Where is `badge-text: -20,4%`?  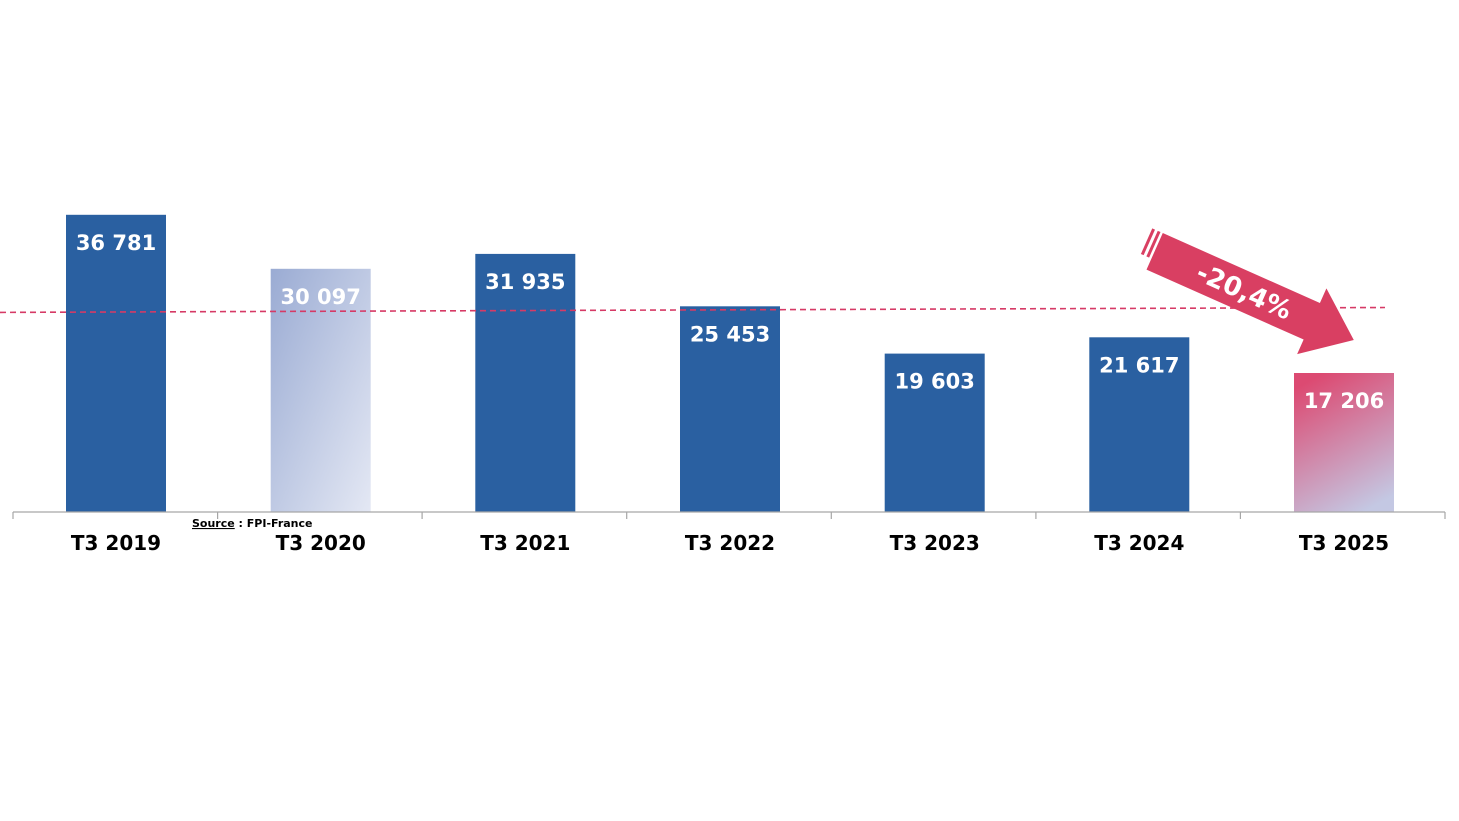
badge-text: -20,4% is located at coordinates (1244, 292).